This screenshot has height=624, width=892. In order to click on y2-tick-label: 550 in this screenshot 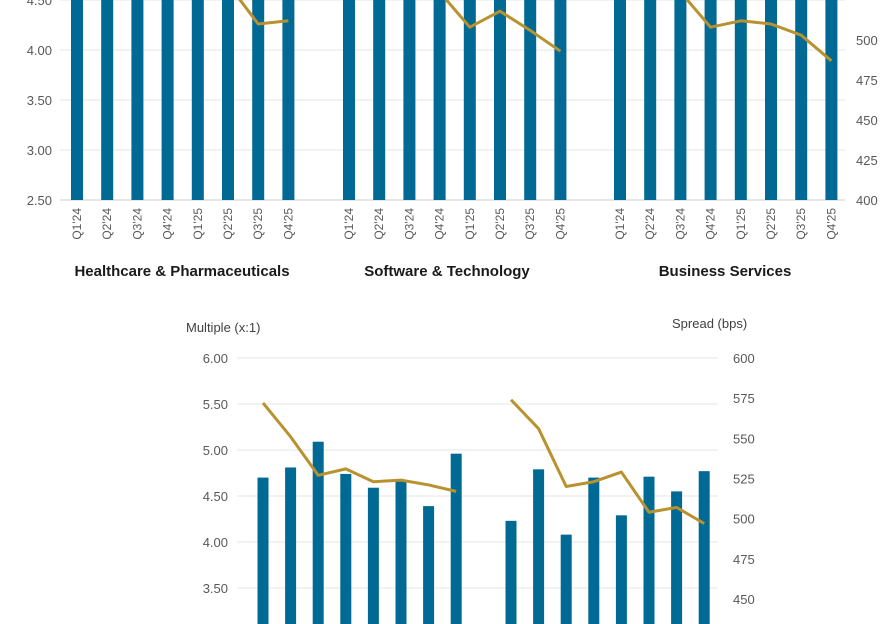, I will do `click(744, 438)`.